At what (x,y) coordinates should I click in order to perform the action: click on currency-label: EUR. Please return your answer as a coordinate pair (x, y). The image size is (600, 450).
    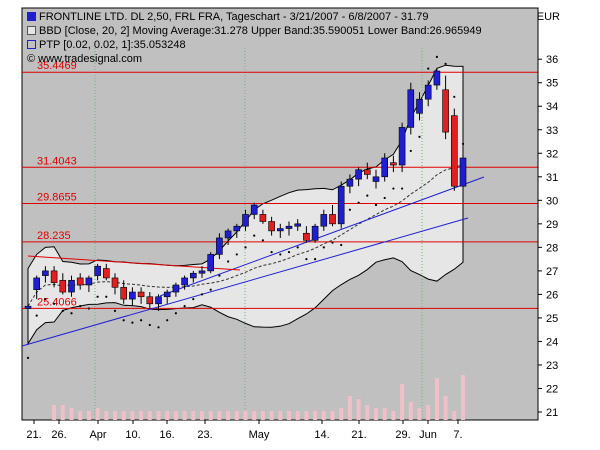
    Looking at the image, I should click on (548, 17).